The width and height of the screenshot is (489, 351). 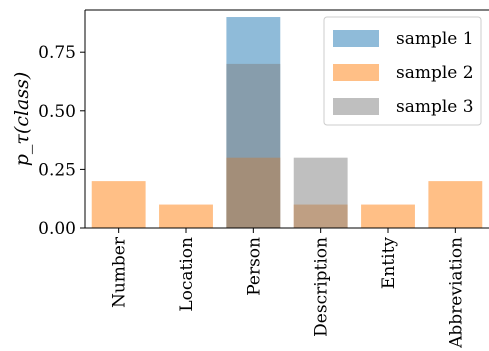 I want to click on y-tick-label: 0.75, so click(x=57, y=53).